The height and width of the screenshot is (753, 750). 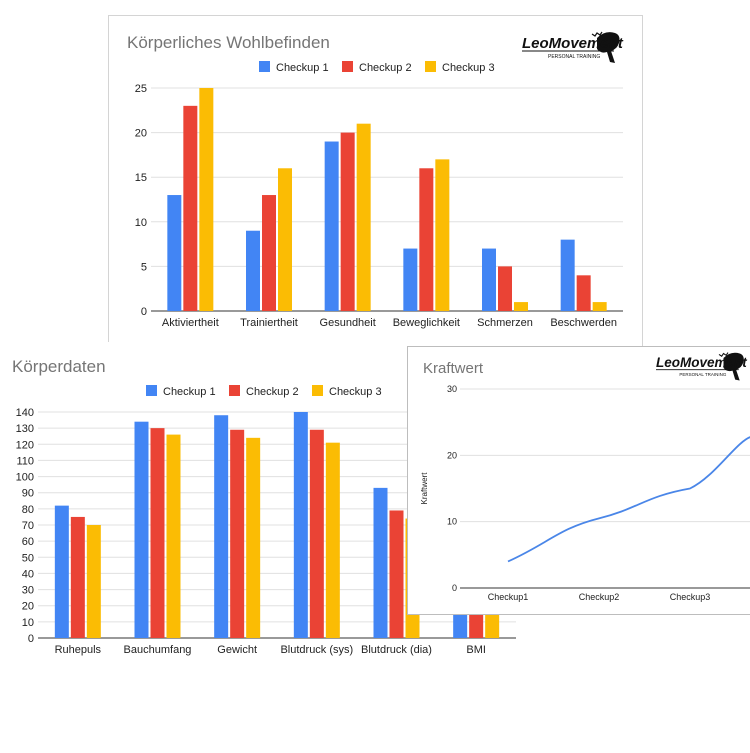 What do you see at coordinates (701, 362) in the screenshot?
I see `kraftwert-logo-text: LeoMovement` at bounding box center [701, 362].